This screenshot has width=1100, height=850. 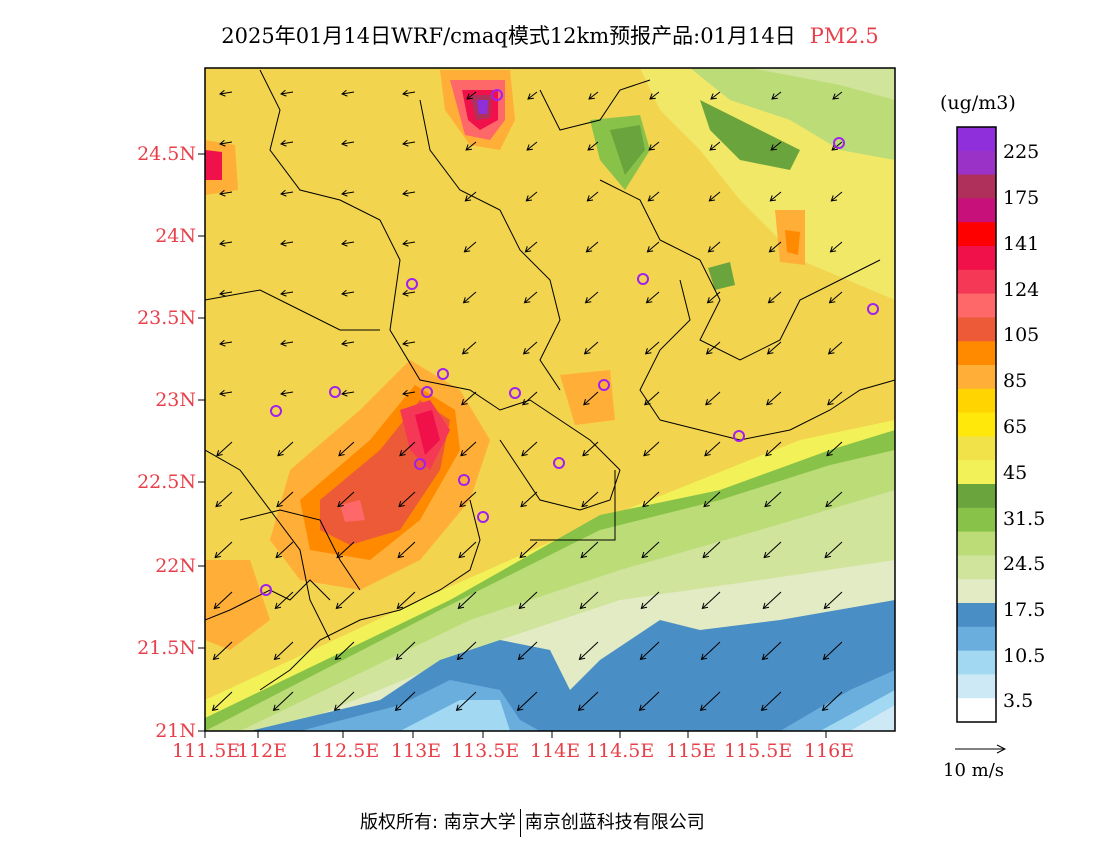 What do you see at coordinates (175, 731) in the screenshot?
I see `y-tick-label: 21N` at bounding box center [175, 731].